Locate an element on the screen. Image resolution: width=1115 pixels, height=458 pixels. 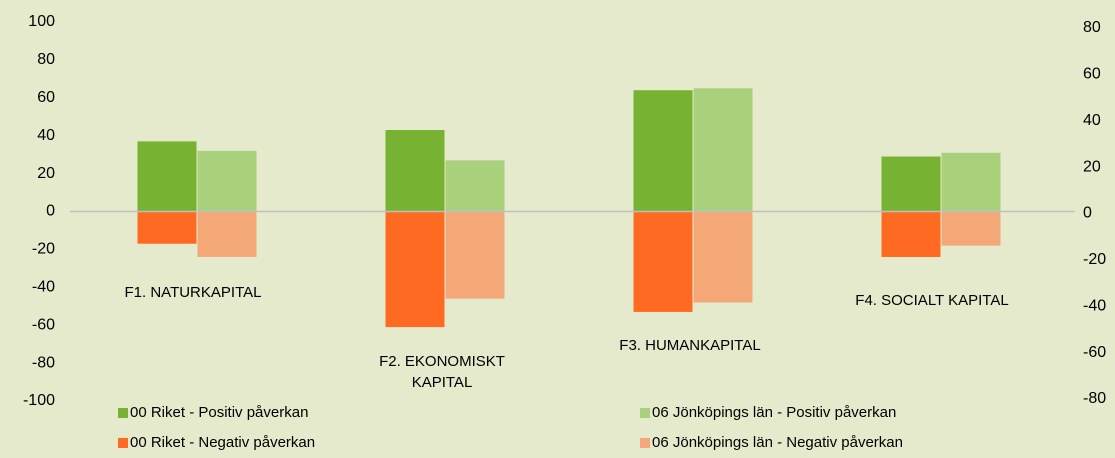
legend-label: 06 Jönköpings län - Positiv påverkan is located at coordinates (774, 412).